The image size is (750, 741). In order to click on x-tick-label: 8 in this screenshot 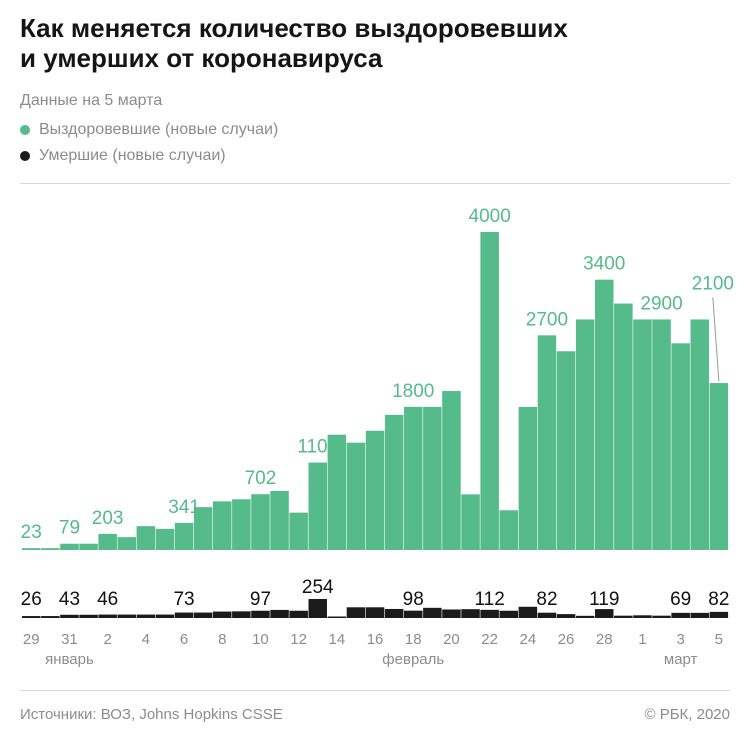, I will do `click(222, 639)`.